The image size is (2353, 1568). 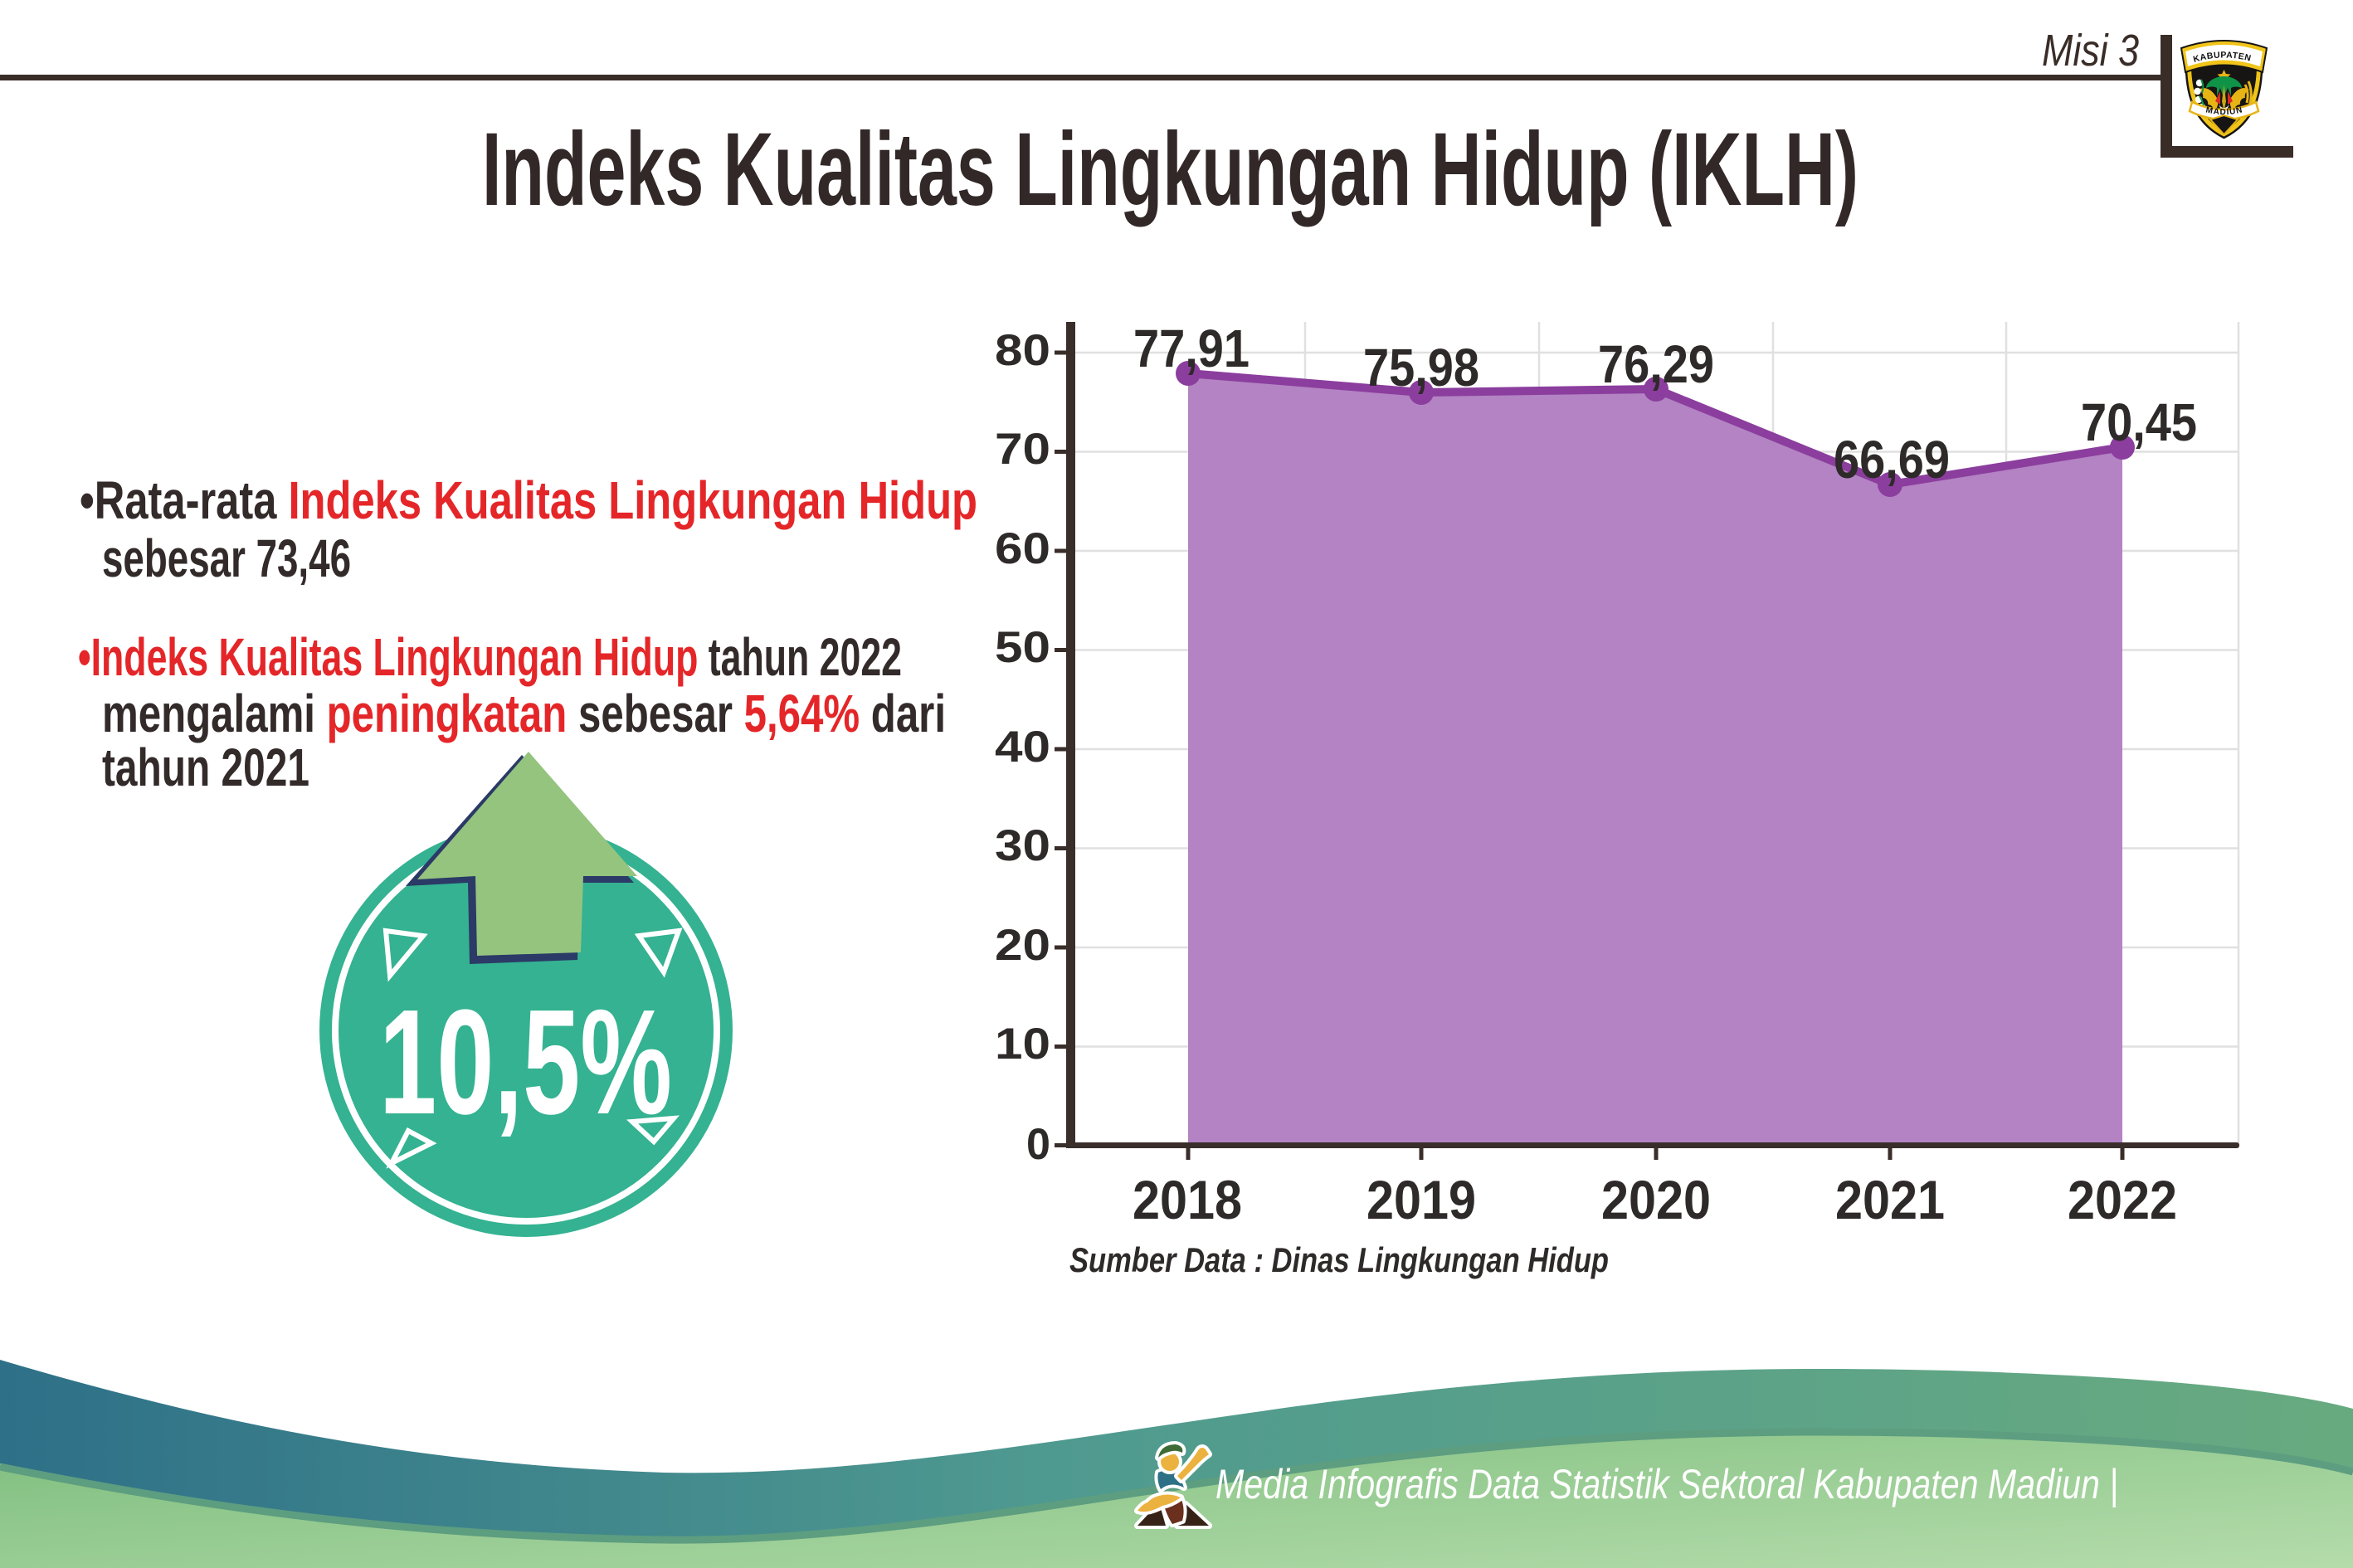 What do you see at coordinates (1187, 1199) in the screenshot?
I see `svg-text: 2018` at bounding box center [1187, 1199].